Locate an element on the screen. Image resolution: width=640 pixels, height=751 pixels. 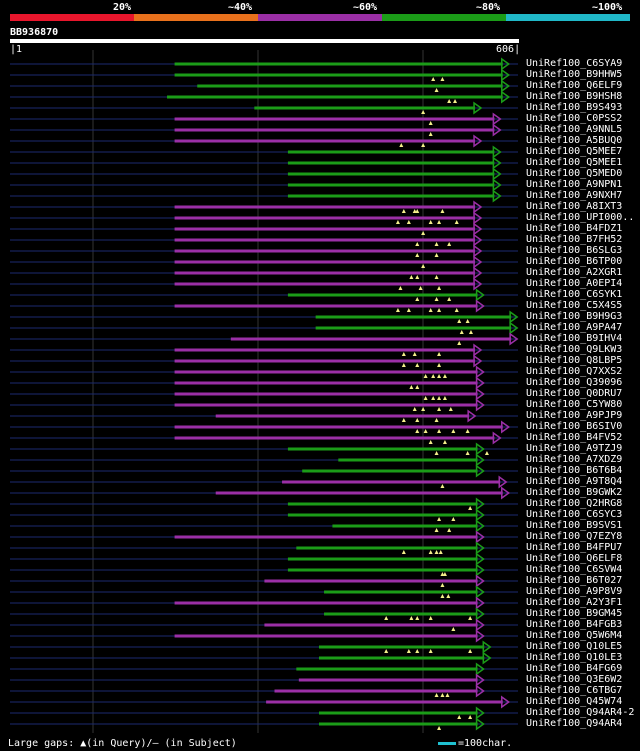
hit-label: UniRef100_A9NXH7 is located at coordinates (574, 195).